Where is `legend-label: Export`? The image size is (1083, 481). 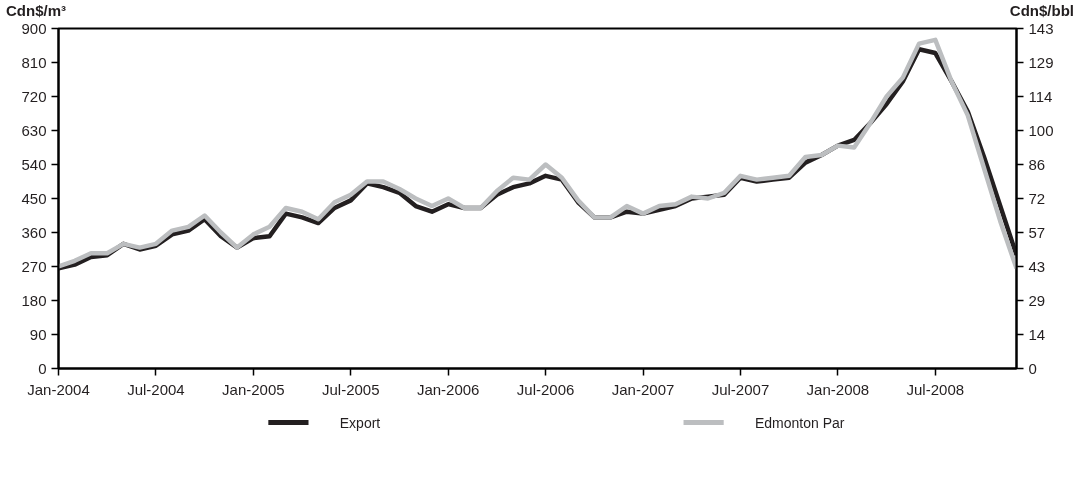
legend-label: Export is located at coordinates (360, 422).